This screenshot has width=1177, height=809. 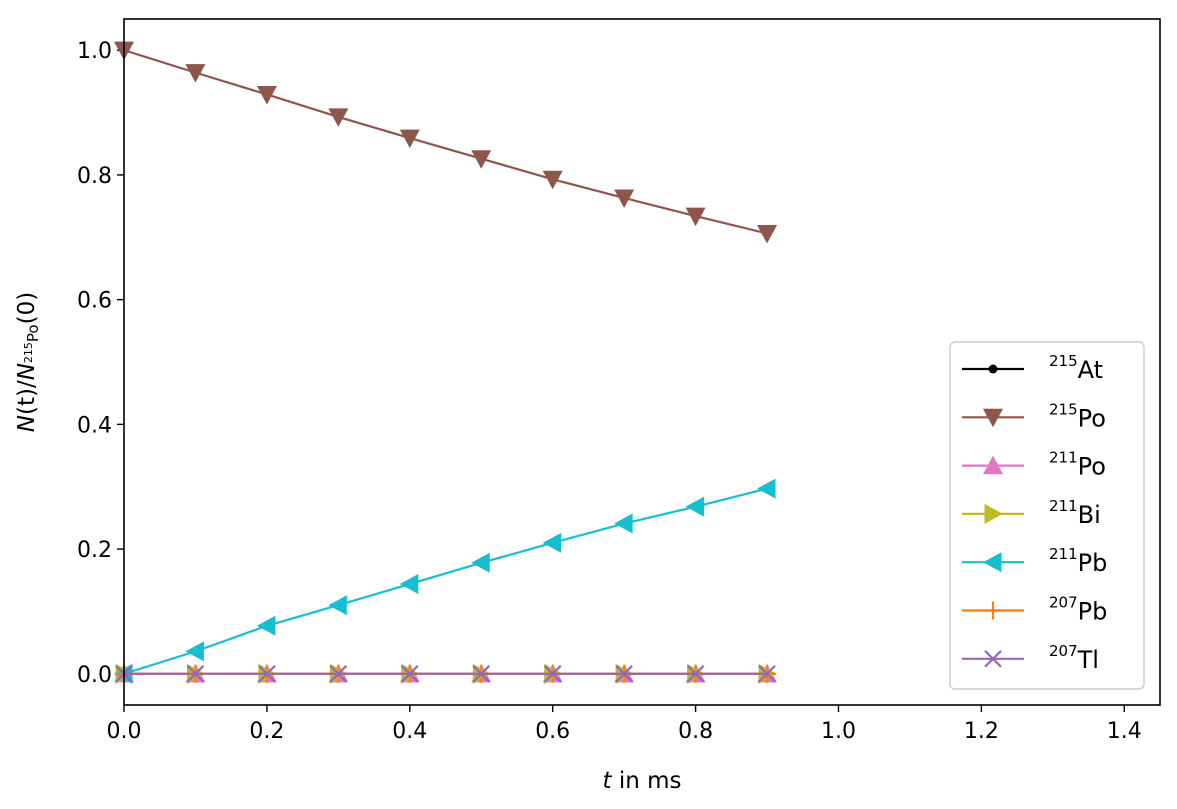 What do you see at coordinates (266, 731) in the screenshot?
I see `x-tick-label: 0.2` at bounding box center [266, 731].